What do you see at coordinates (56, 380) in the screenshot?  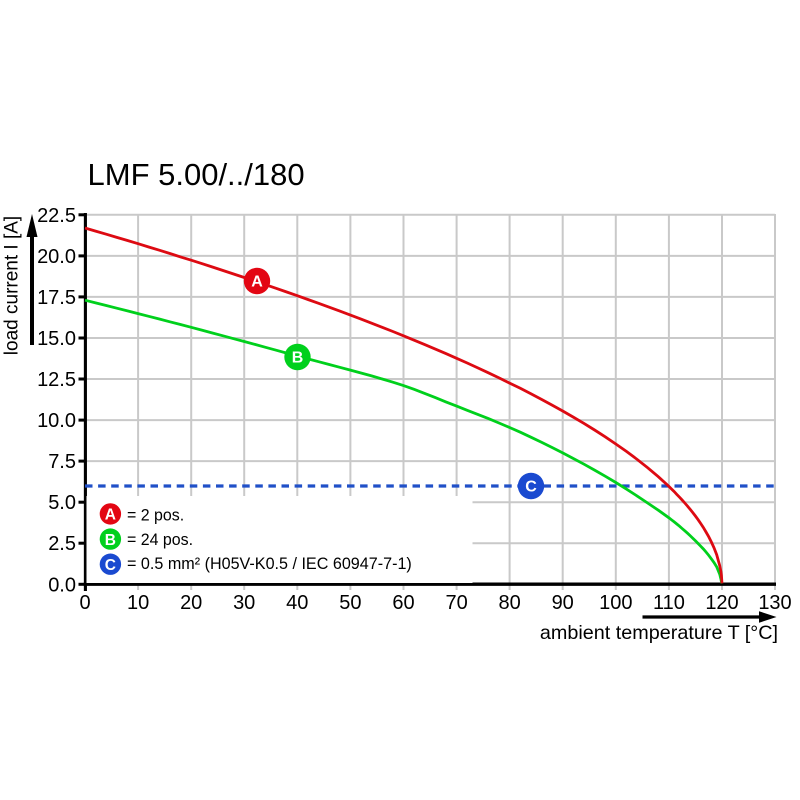 I see `svg-text: 12.5` at bounding box center [56, 380].